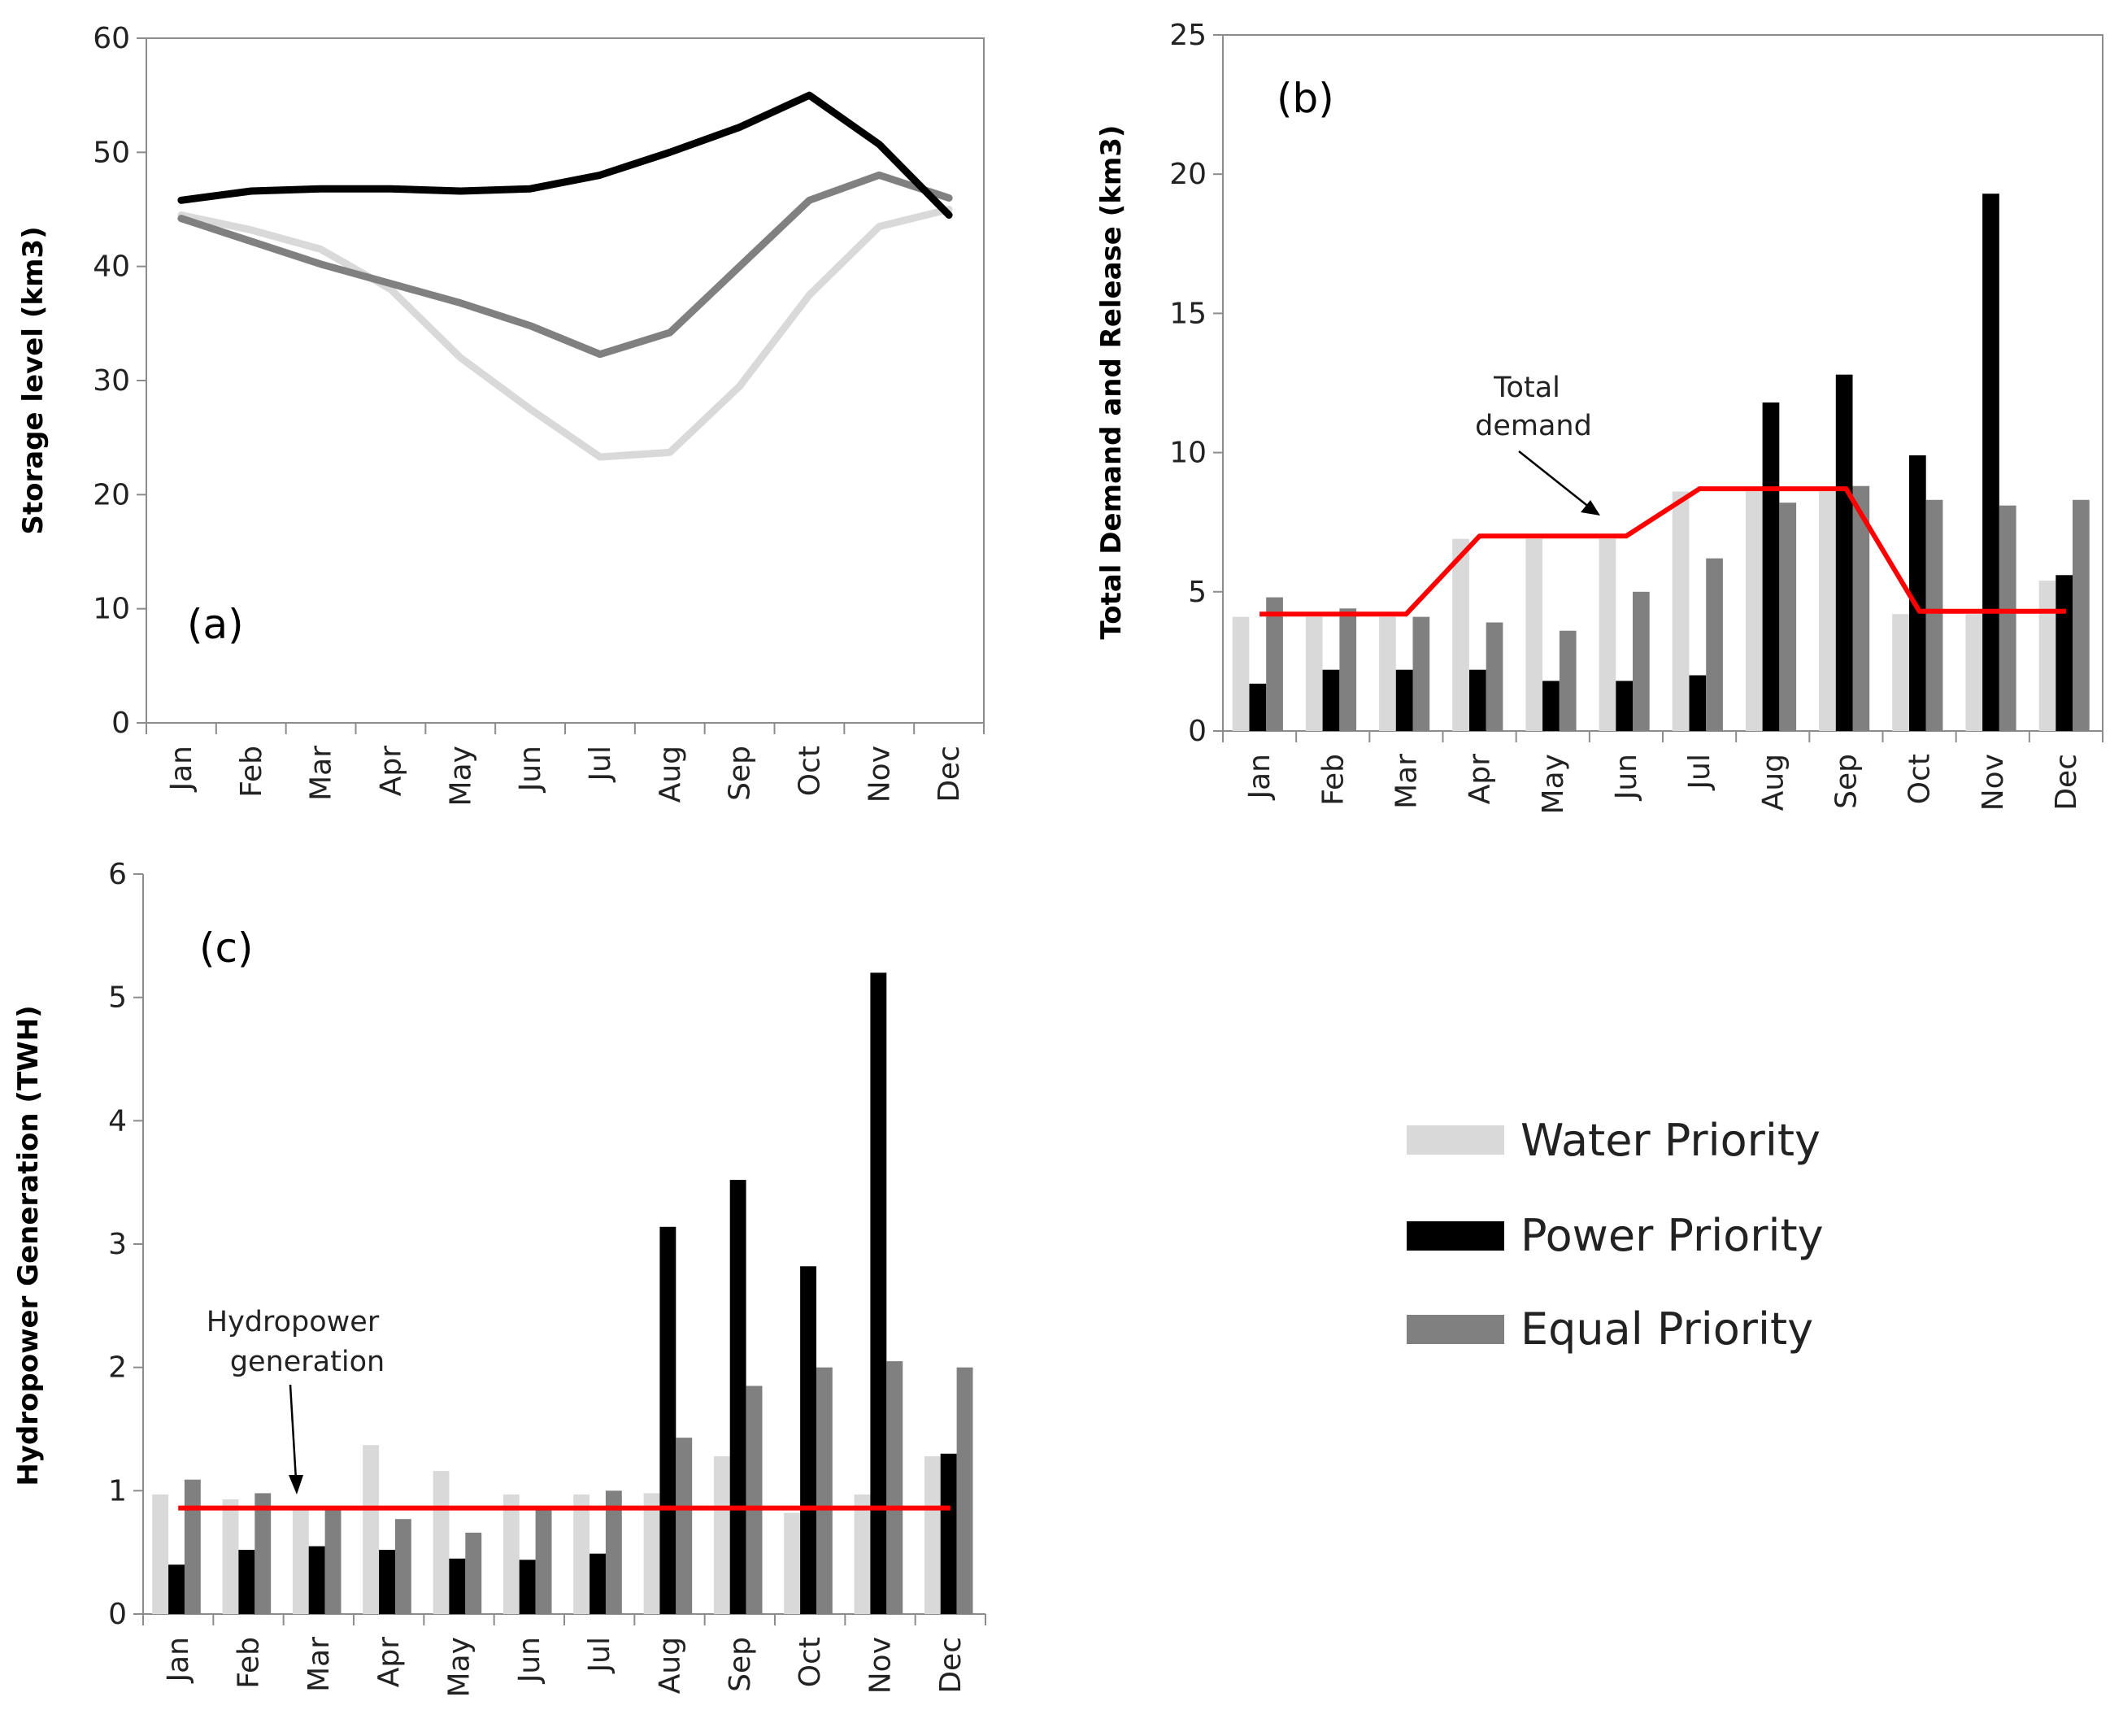 This screenshot has height=1736, width=2123. What do you see at coordinates (249, 1663) in the screenshot?
I see `panel-c-x-tick-label: Feb` at bounding box center [249, 1663].